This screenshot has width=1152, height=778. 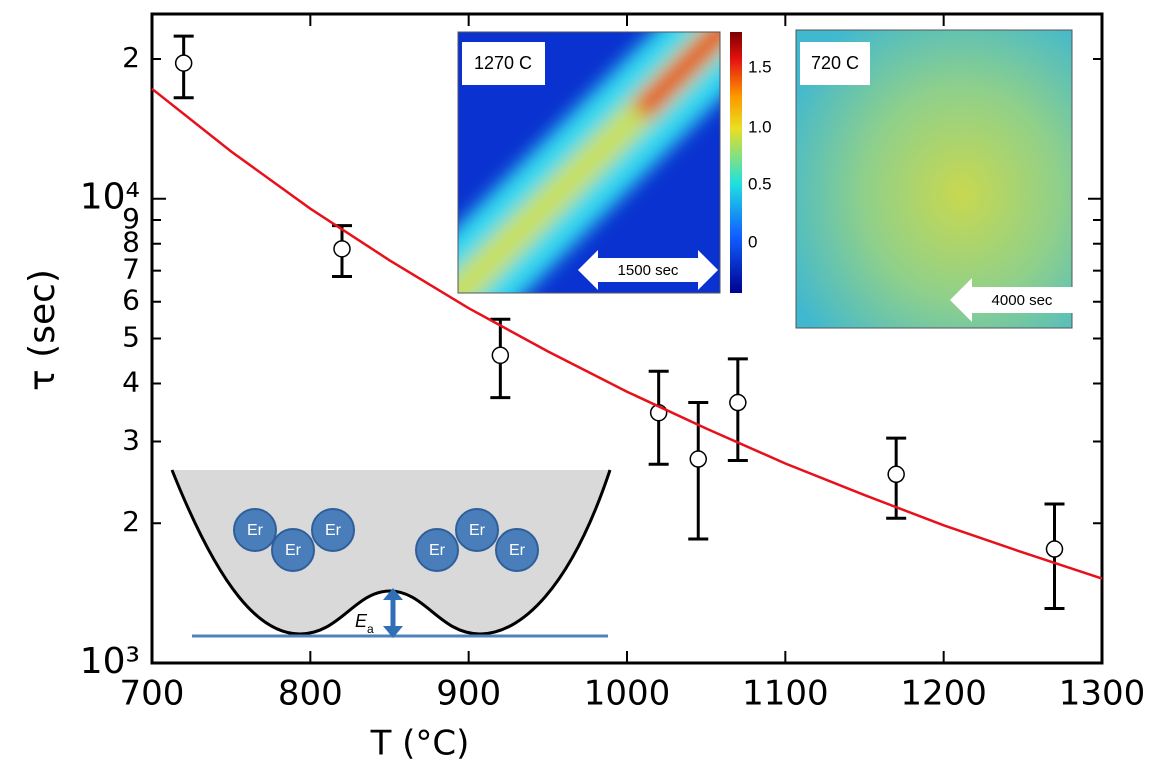 What do you see at coordinates (131, 337) in the screenshot?
I see `y-tick-label: 5` at bounding box center [131, 337].